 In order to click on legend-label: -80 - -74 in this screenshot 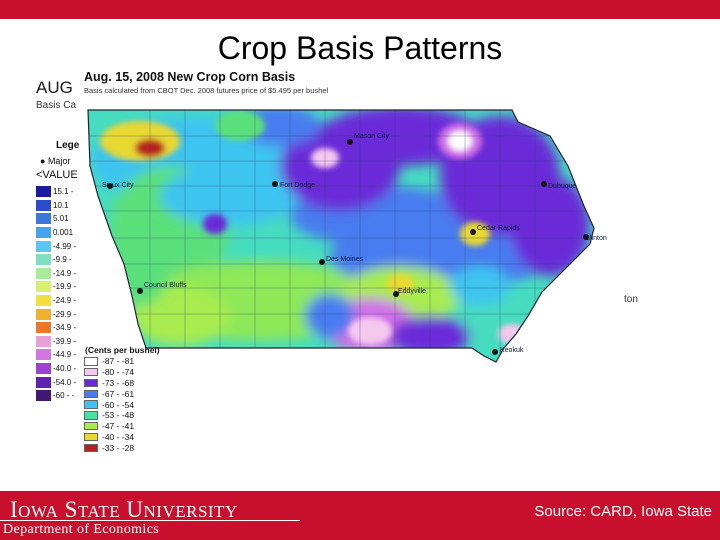, I will do `click(118, 372)`.